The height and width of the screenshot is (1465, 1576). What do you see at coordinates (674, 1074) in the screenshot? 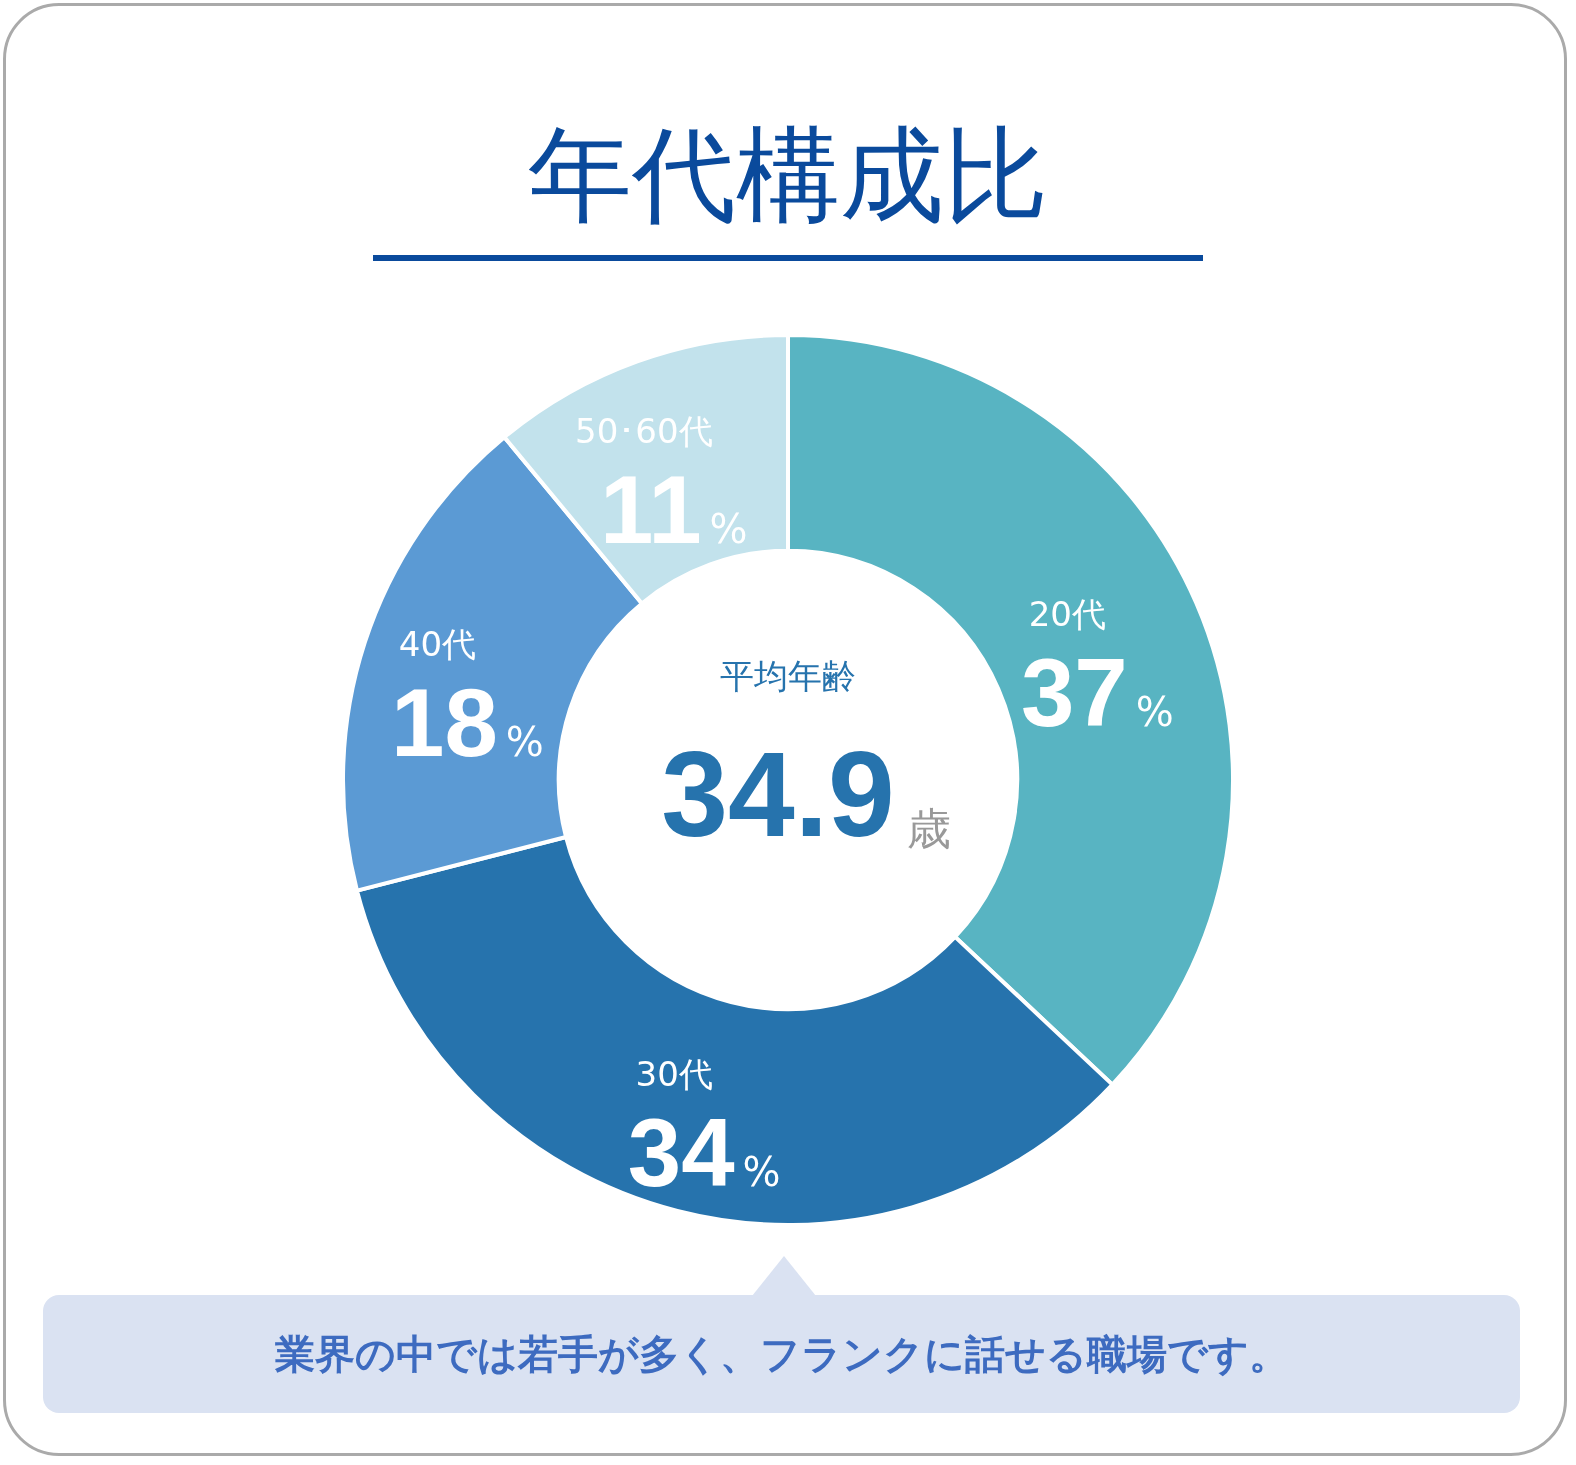
I see `slice-label: 30代` at bounding box center [674, 1074].